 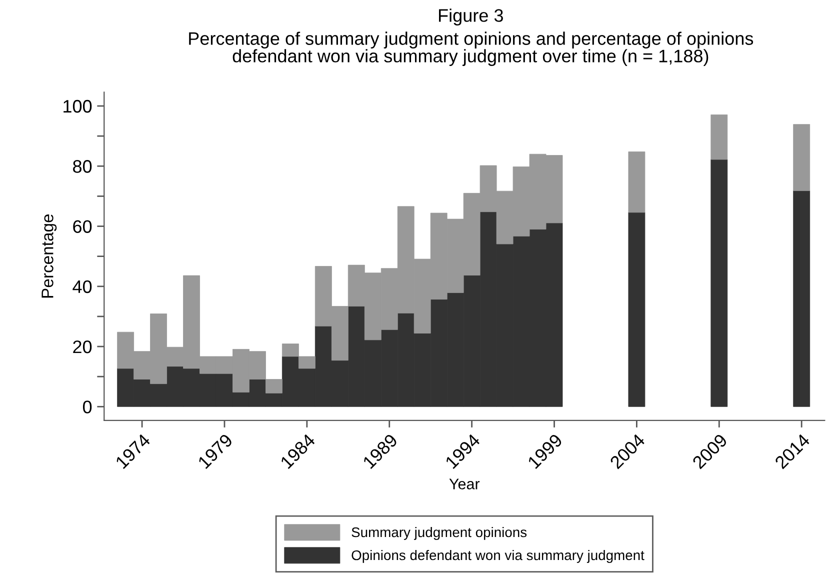 I want to click on y-axis-title: Percentage, so click(x=49, y=256).